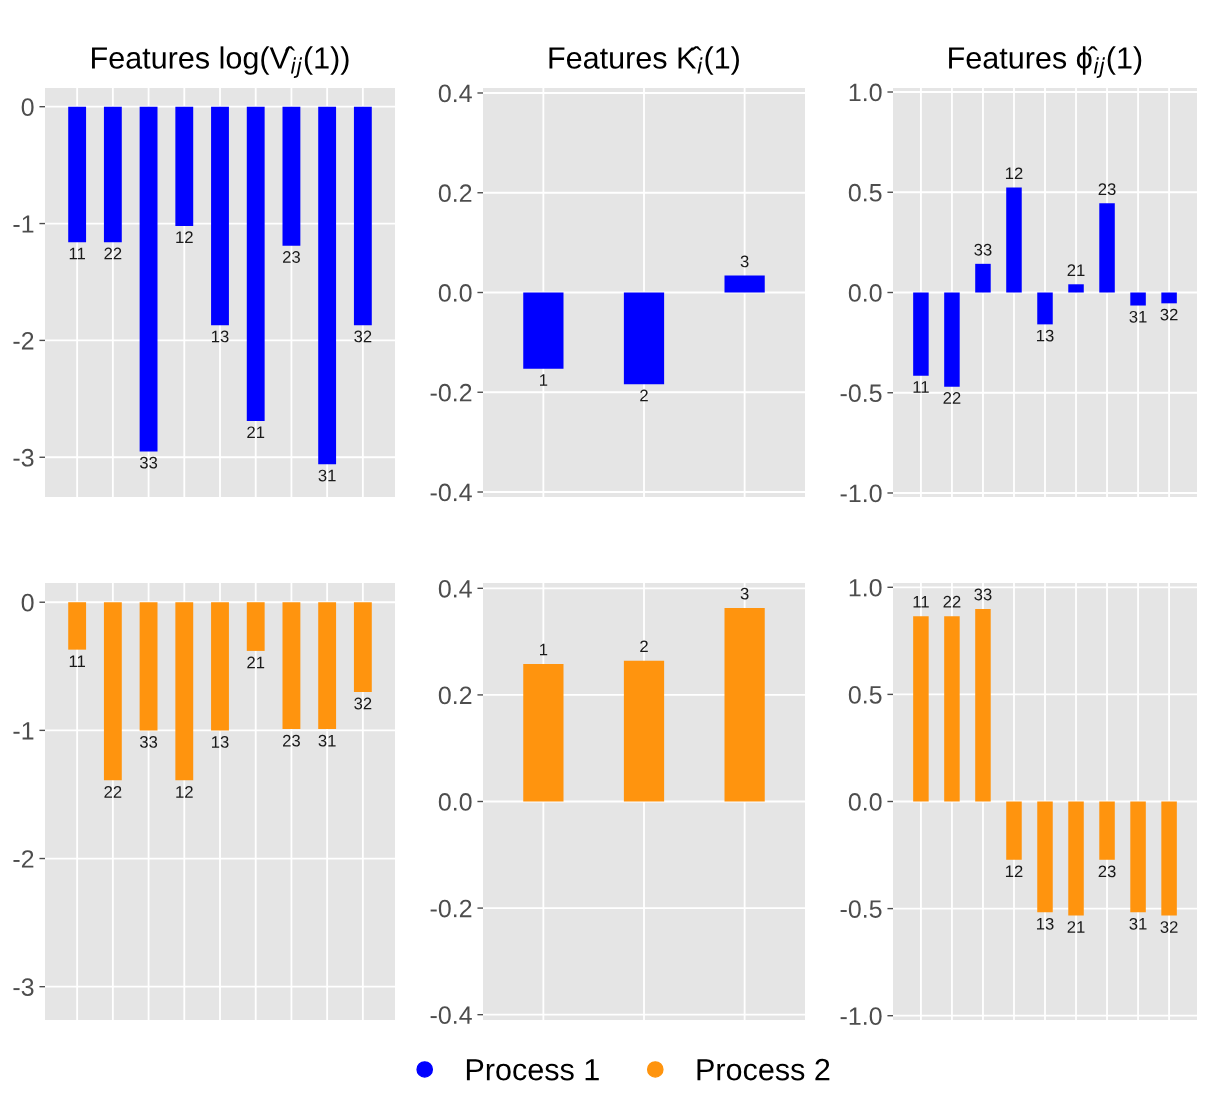  I want to click on chart-title: Features K̂$_{i}$(1), so click(644, 60).